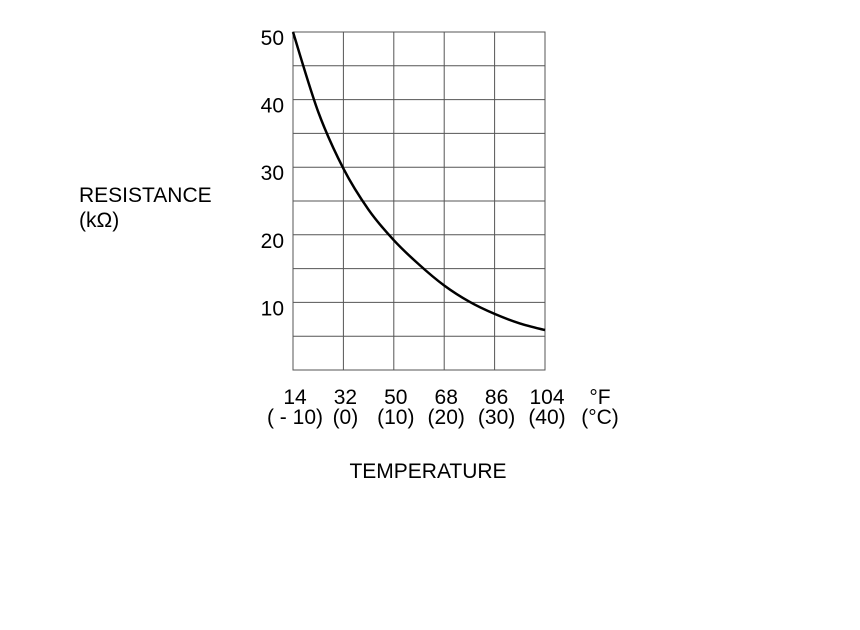 The width and height of the screenshot is (860, 630). Describe the element at coordinates (599, 397) in the screenshot. I see `x-unit-fahrenheit: °F` at that location.